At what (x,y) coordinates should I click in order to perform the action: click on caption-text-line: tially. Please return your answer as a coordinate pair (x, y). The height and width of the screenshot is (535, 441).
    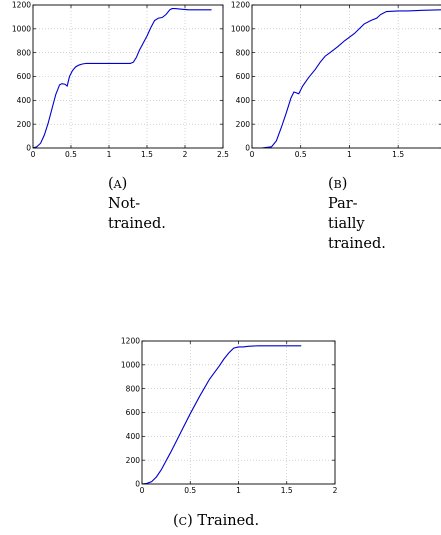
    Looking at the image, I should click on (346, 224).